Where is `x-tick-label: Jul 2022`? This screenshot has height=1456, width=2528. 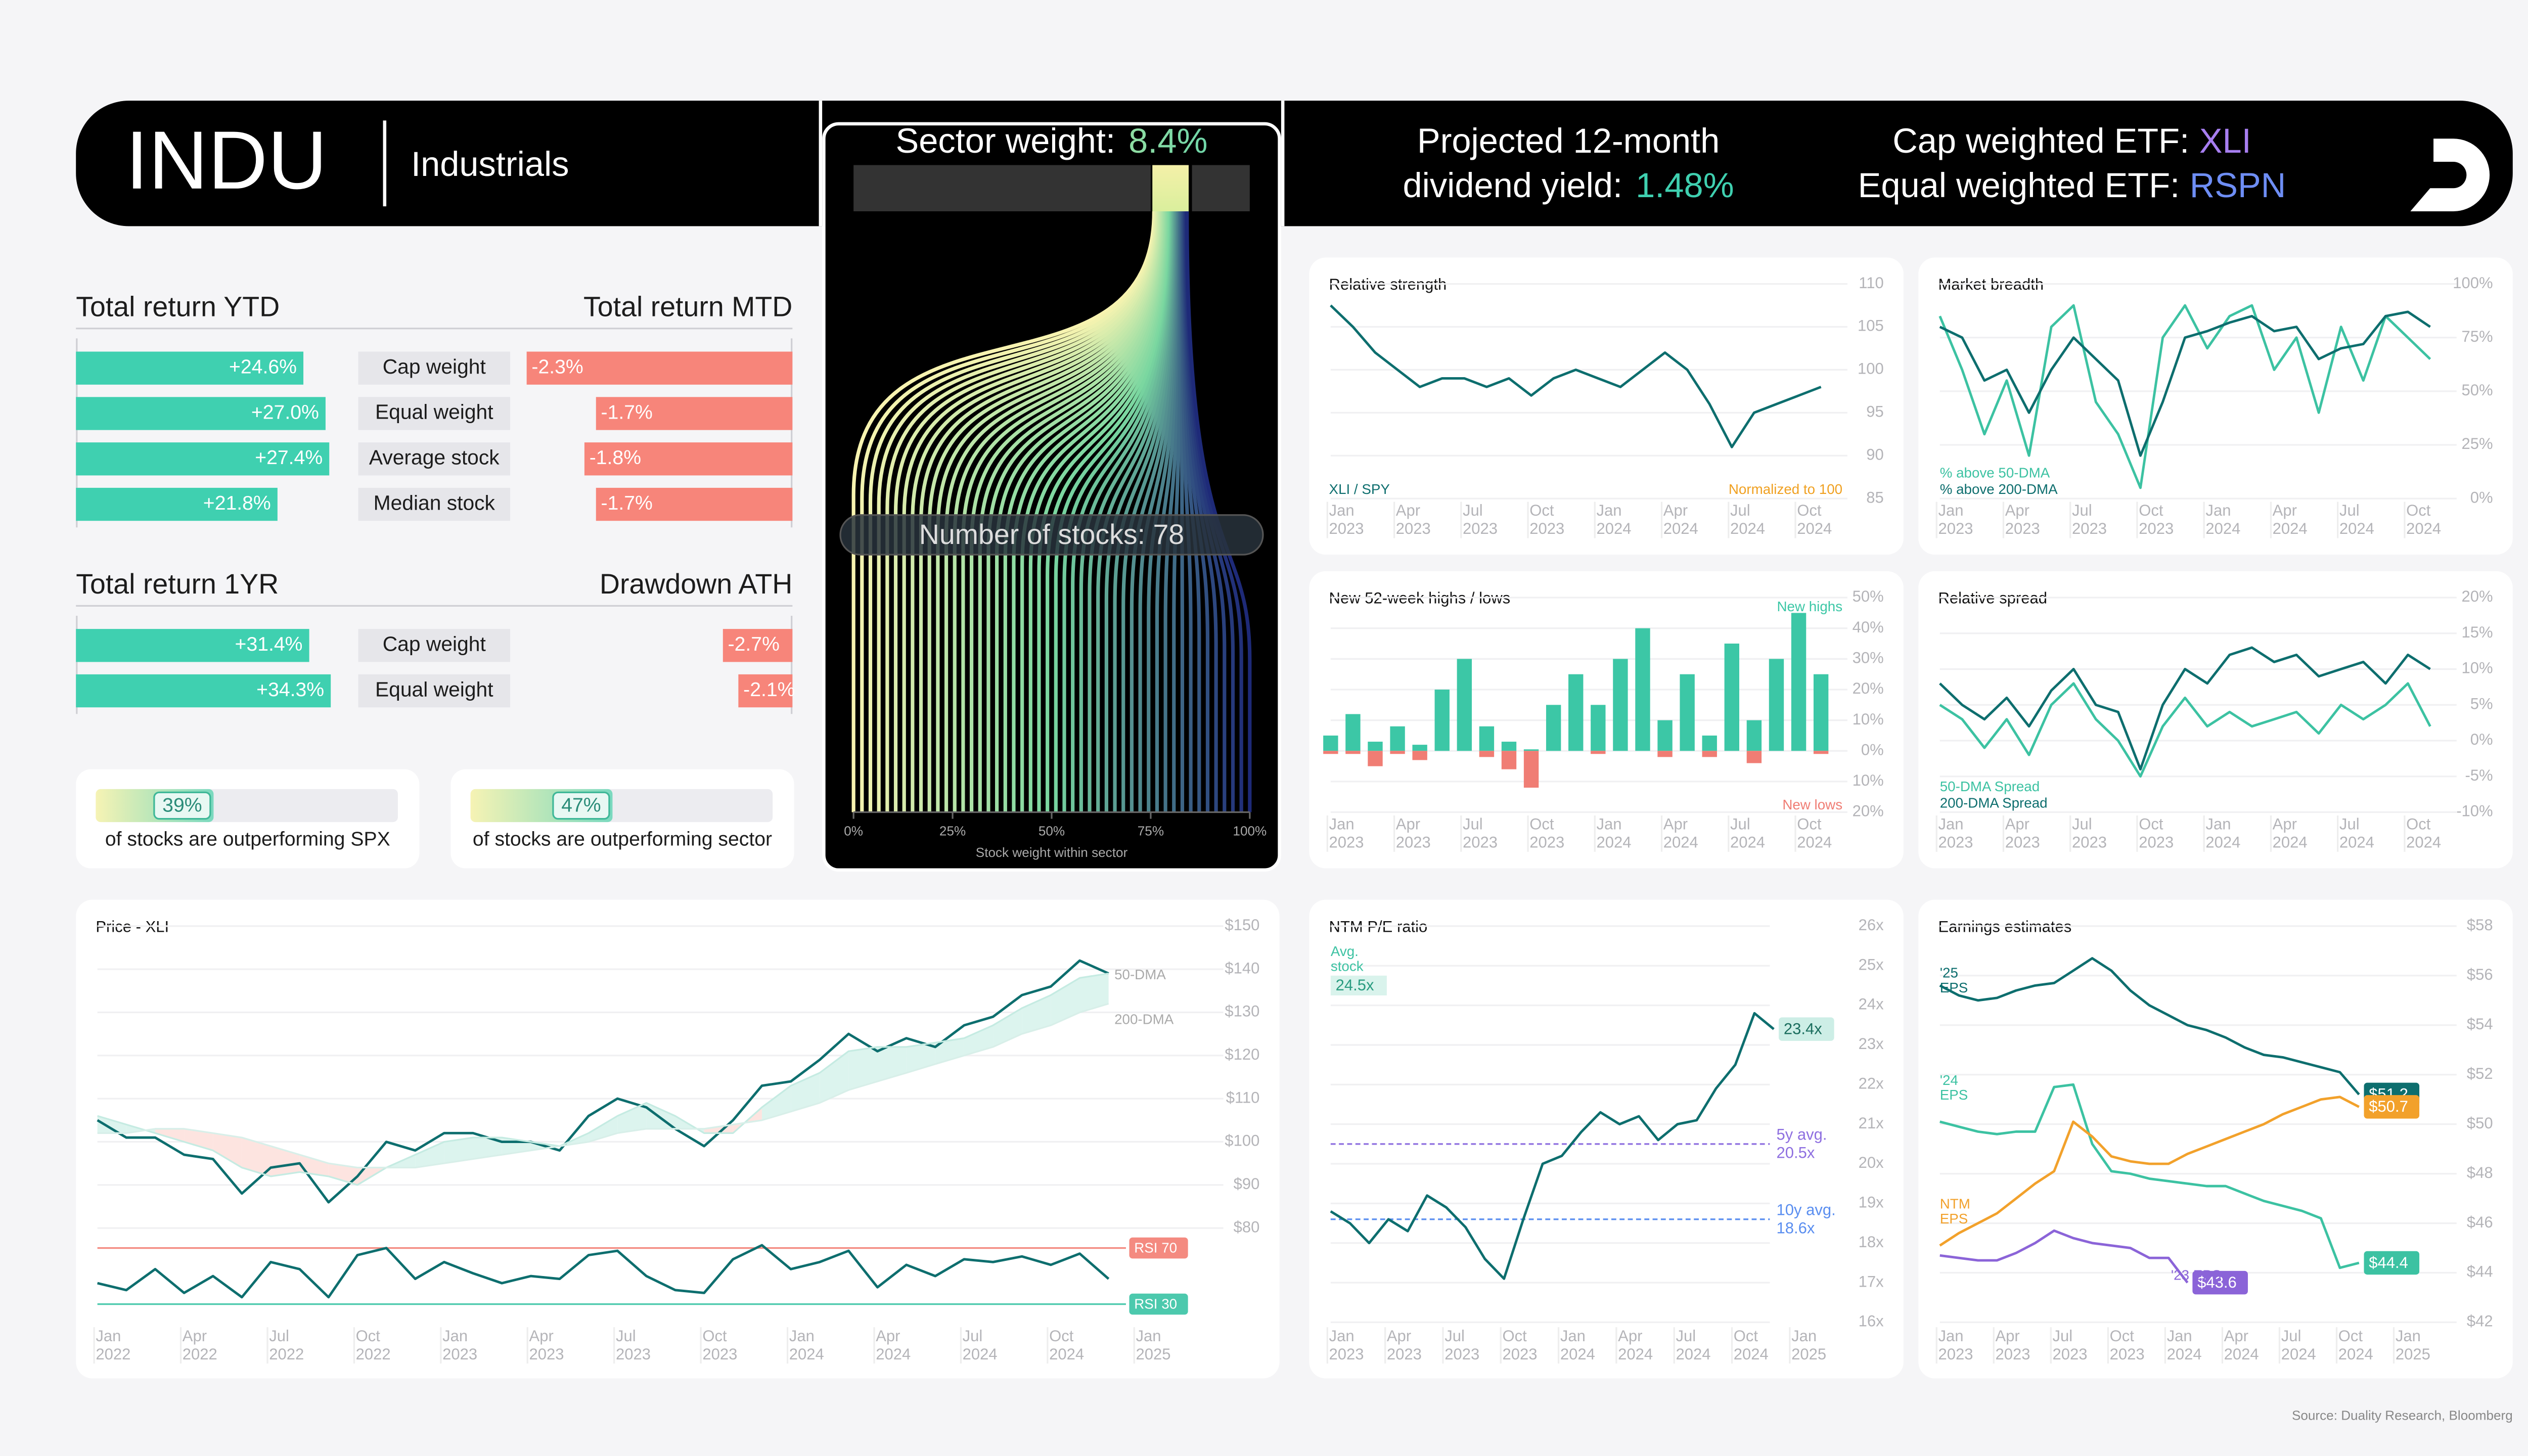 x-tick-label: Jul 2022 is located at coordinates (287, 1345).